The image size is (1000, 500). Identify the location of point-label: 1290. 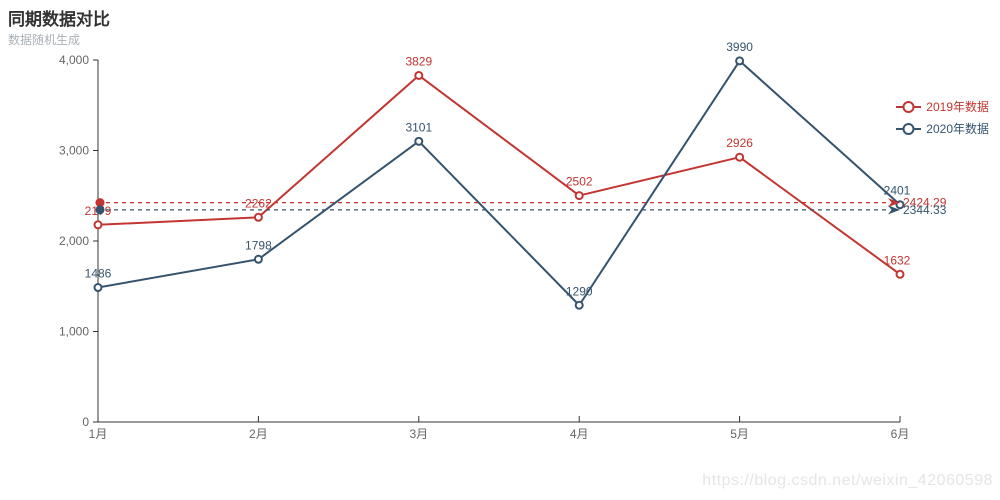
(579, 291).